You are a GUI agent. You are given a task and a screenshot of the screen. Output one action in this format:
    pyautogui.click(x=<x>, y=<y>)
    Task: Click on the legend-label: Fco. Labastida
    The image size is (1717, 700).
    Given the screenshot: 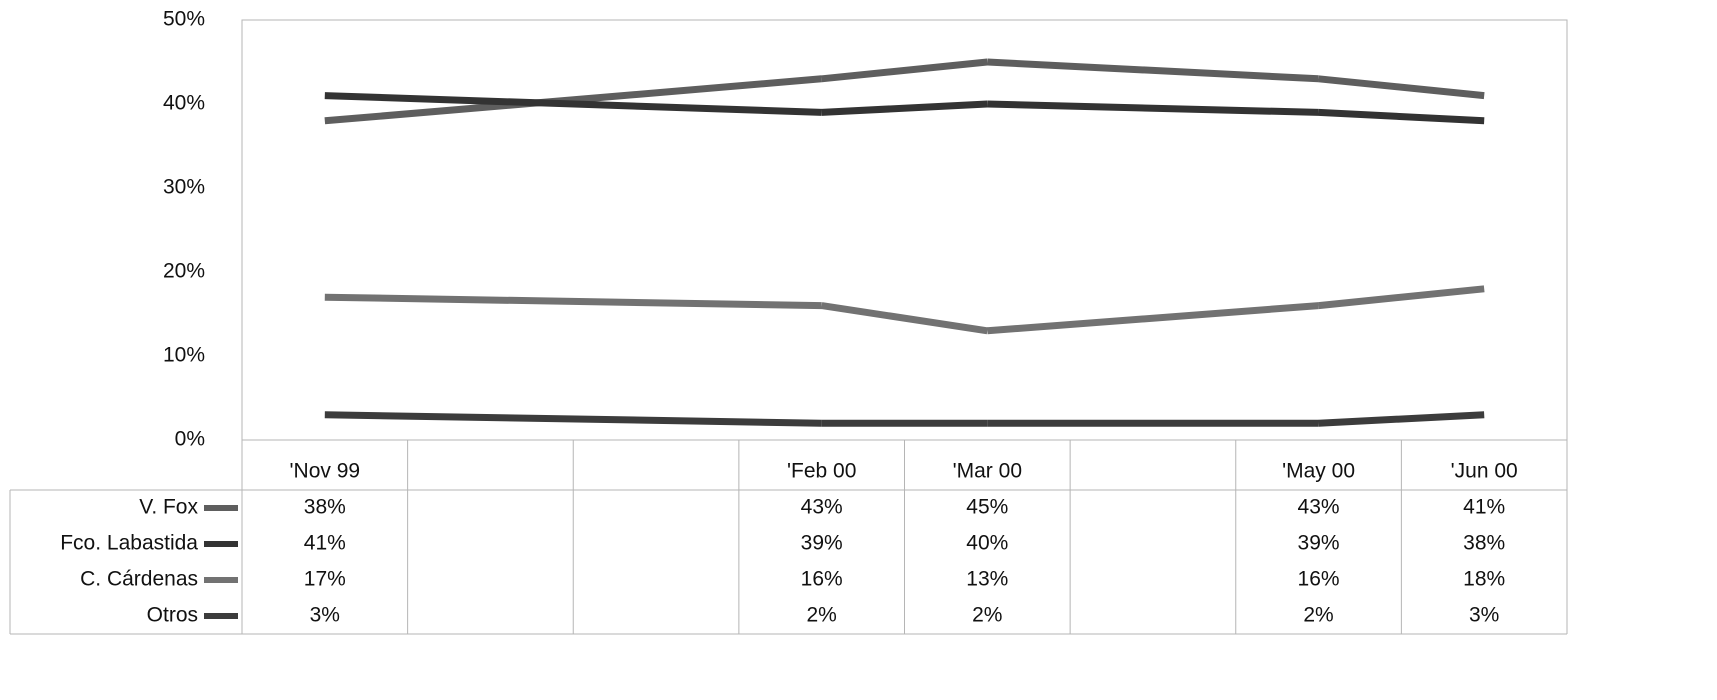 What is the action you would take?
    pyautogui.click(x=129, y=543)
    